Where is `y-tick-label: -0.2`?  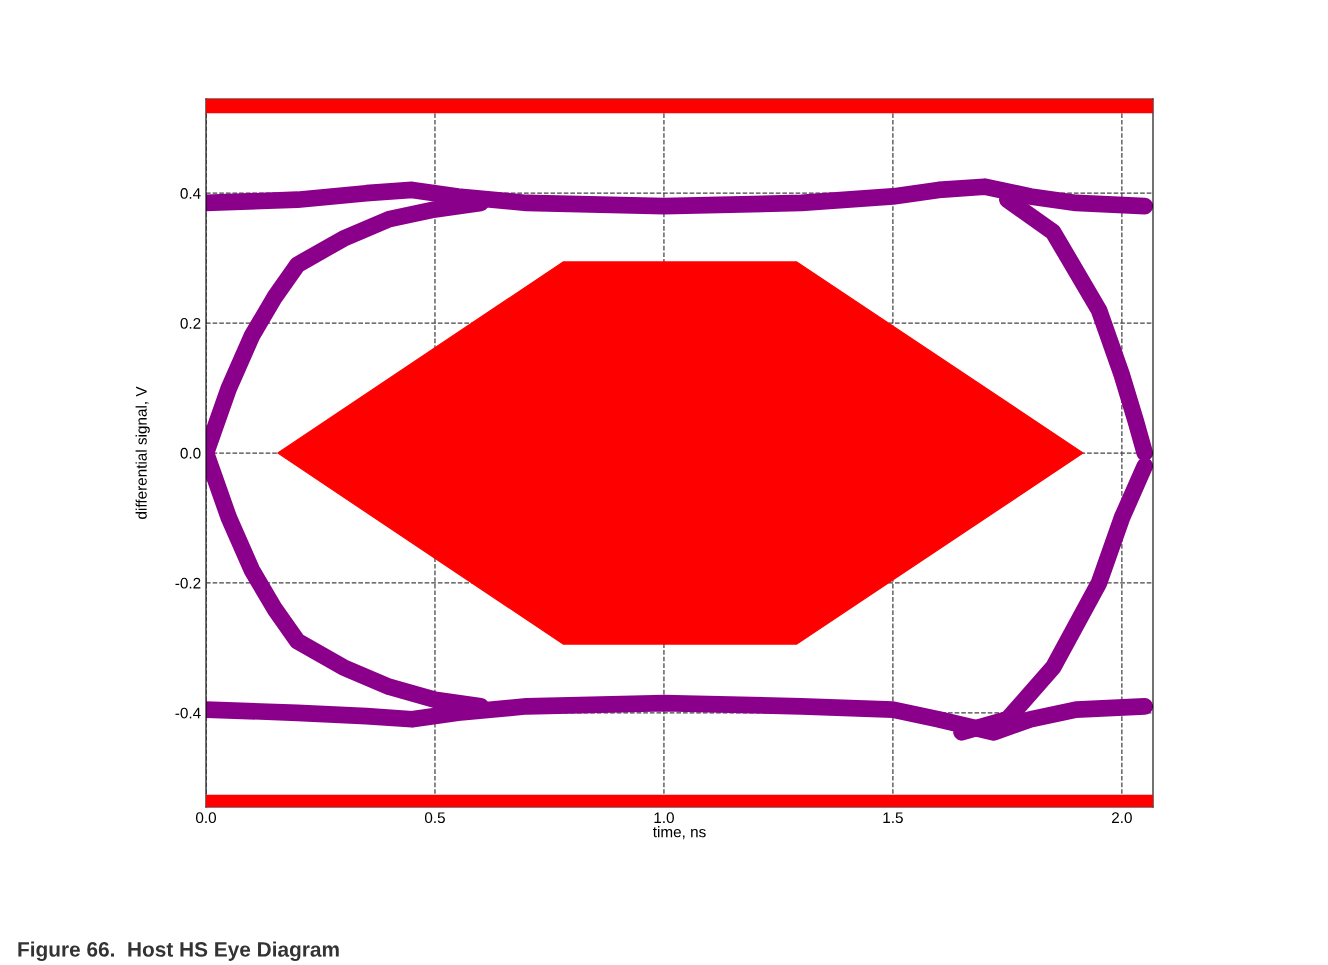
y-tick-label: -0.2 is located at coordinates (188, 583).